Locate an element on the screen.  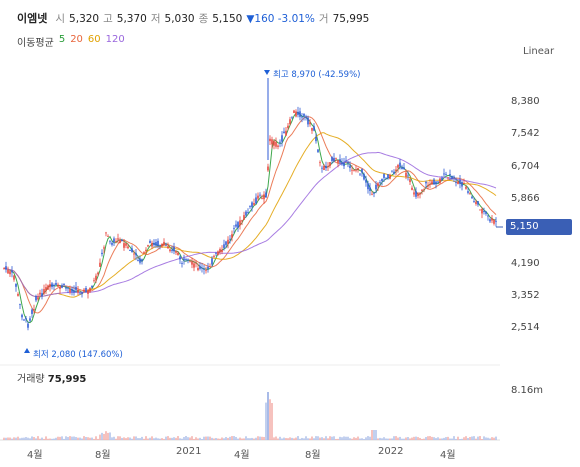
volume-bars is located at coordinates (250, 416).